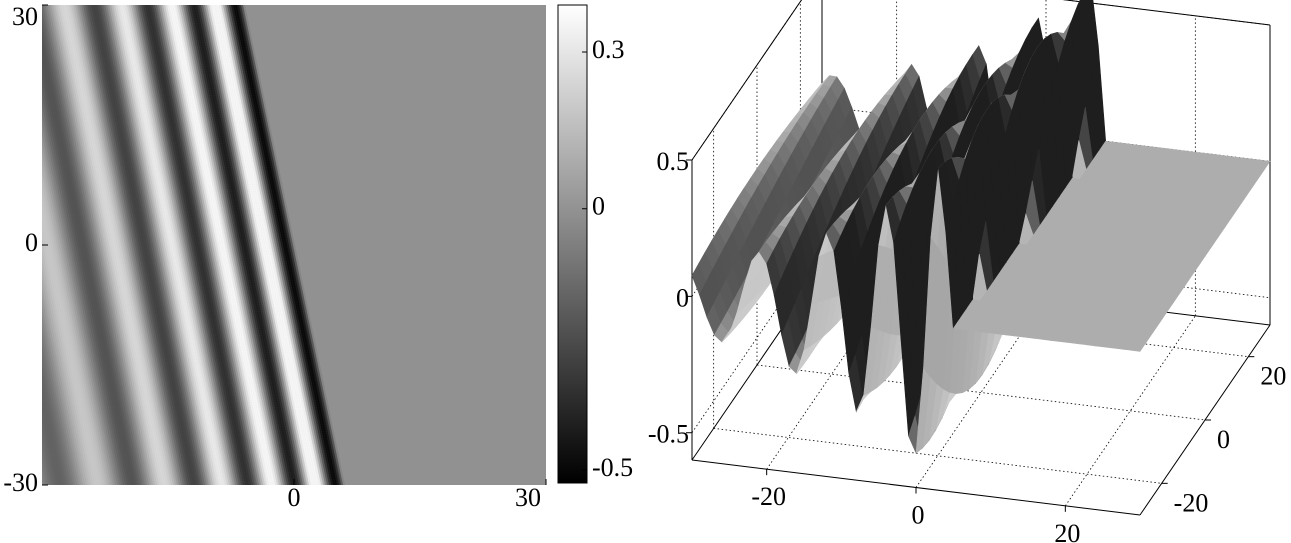 The width and height of the screenshot is (1291, 543). Describe the element at coordinates (572, 244) in the screenshot. I see `colorbar` at that location.